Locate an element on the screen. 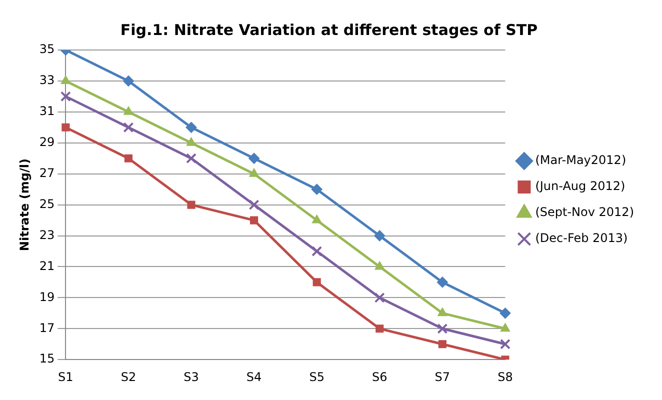 This screenshot has height=400, width=662. y-tick-label: 21 is located at coordinates (47, 265).